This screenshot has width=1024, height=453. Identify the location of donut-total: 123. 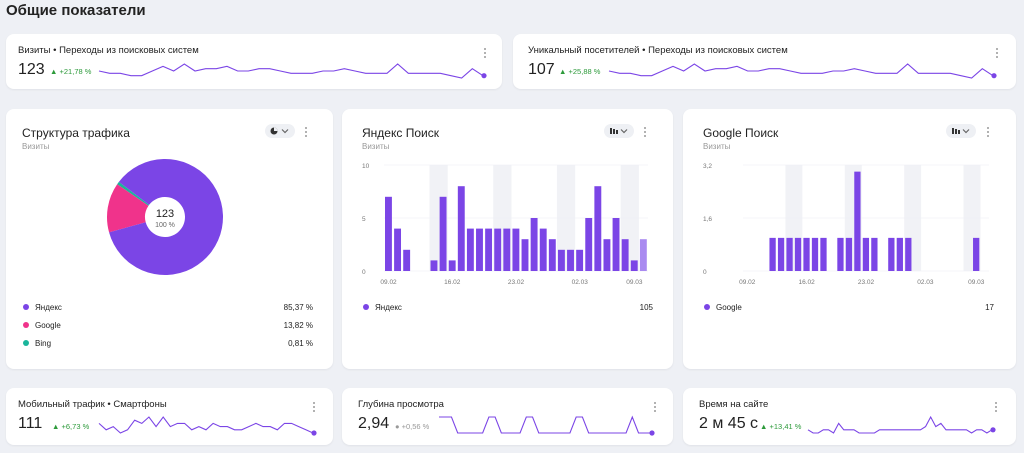
(165, 214).